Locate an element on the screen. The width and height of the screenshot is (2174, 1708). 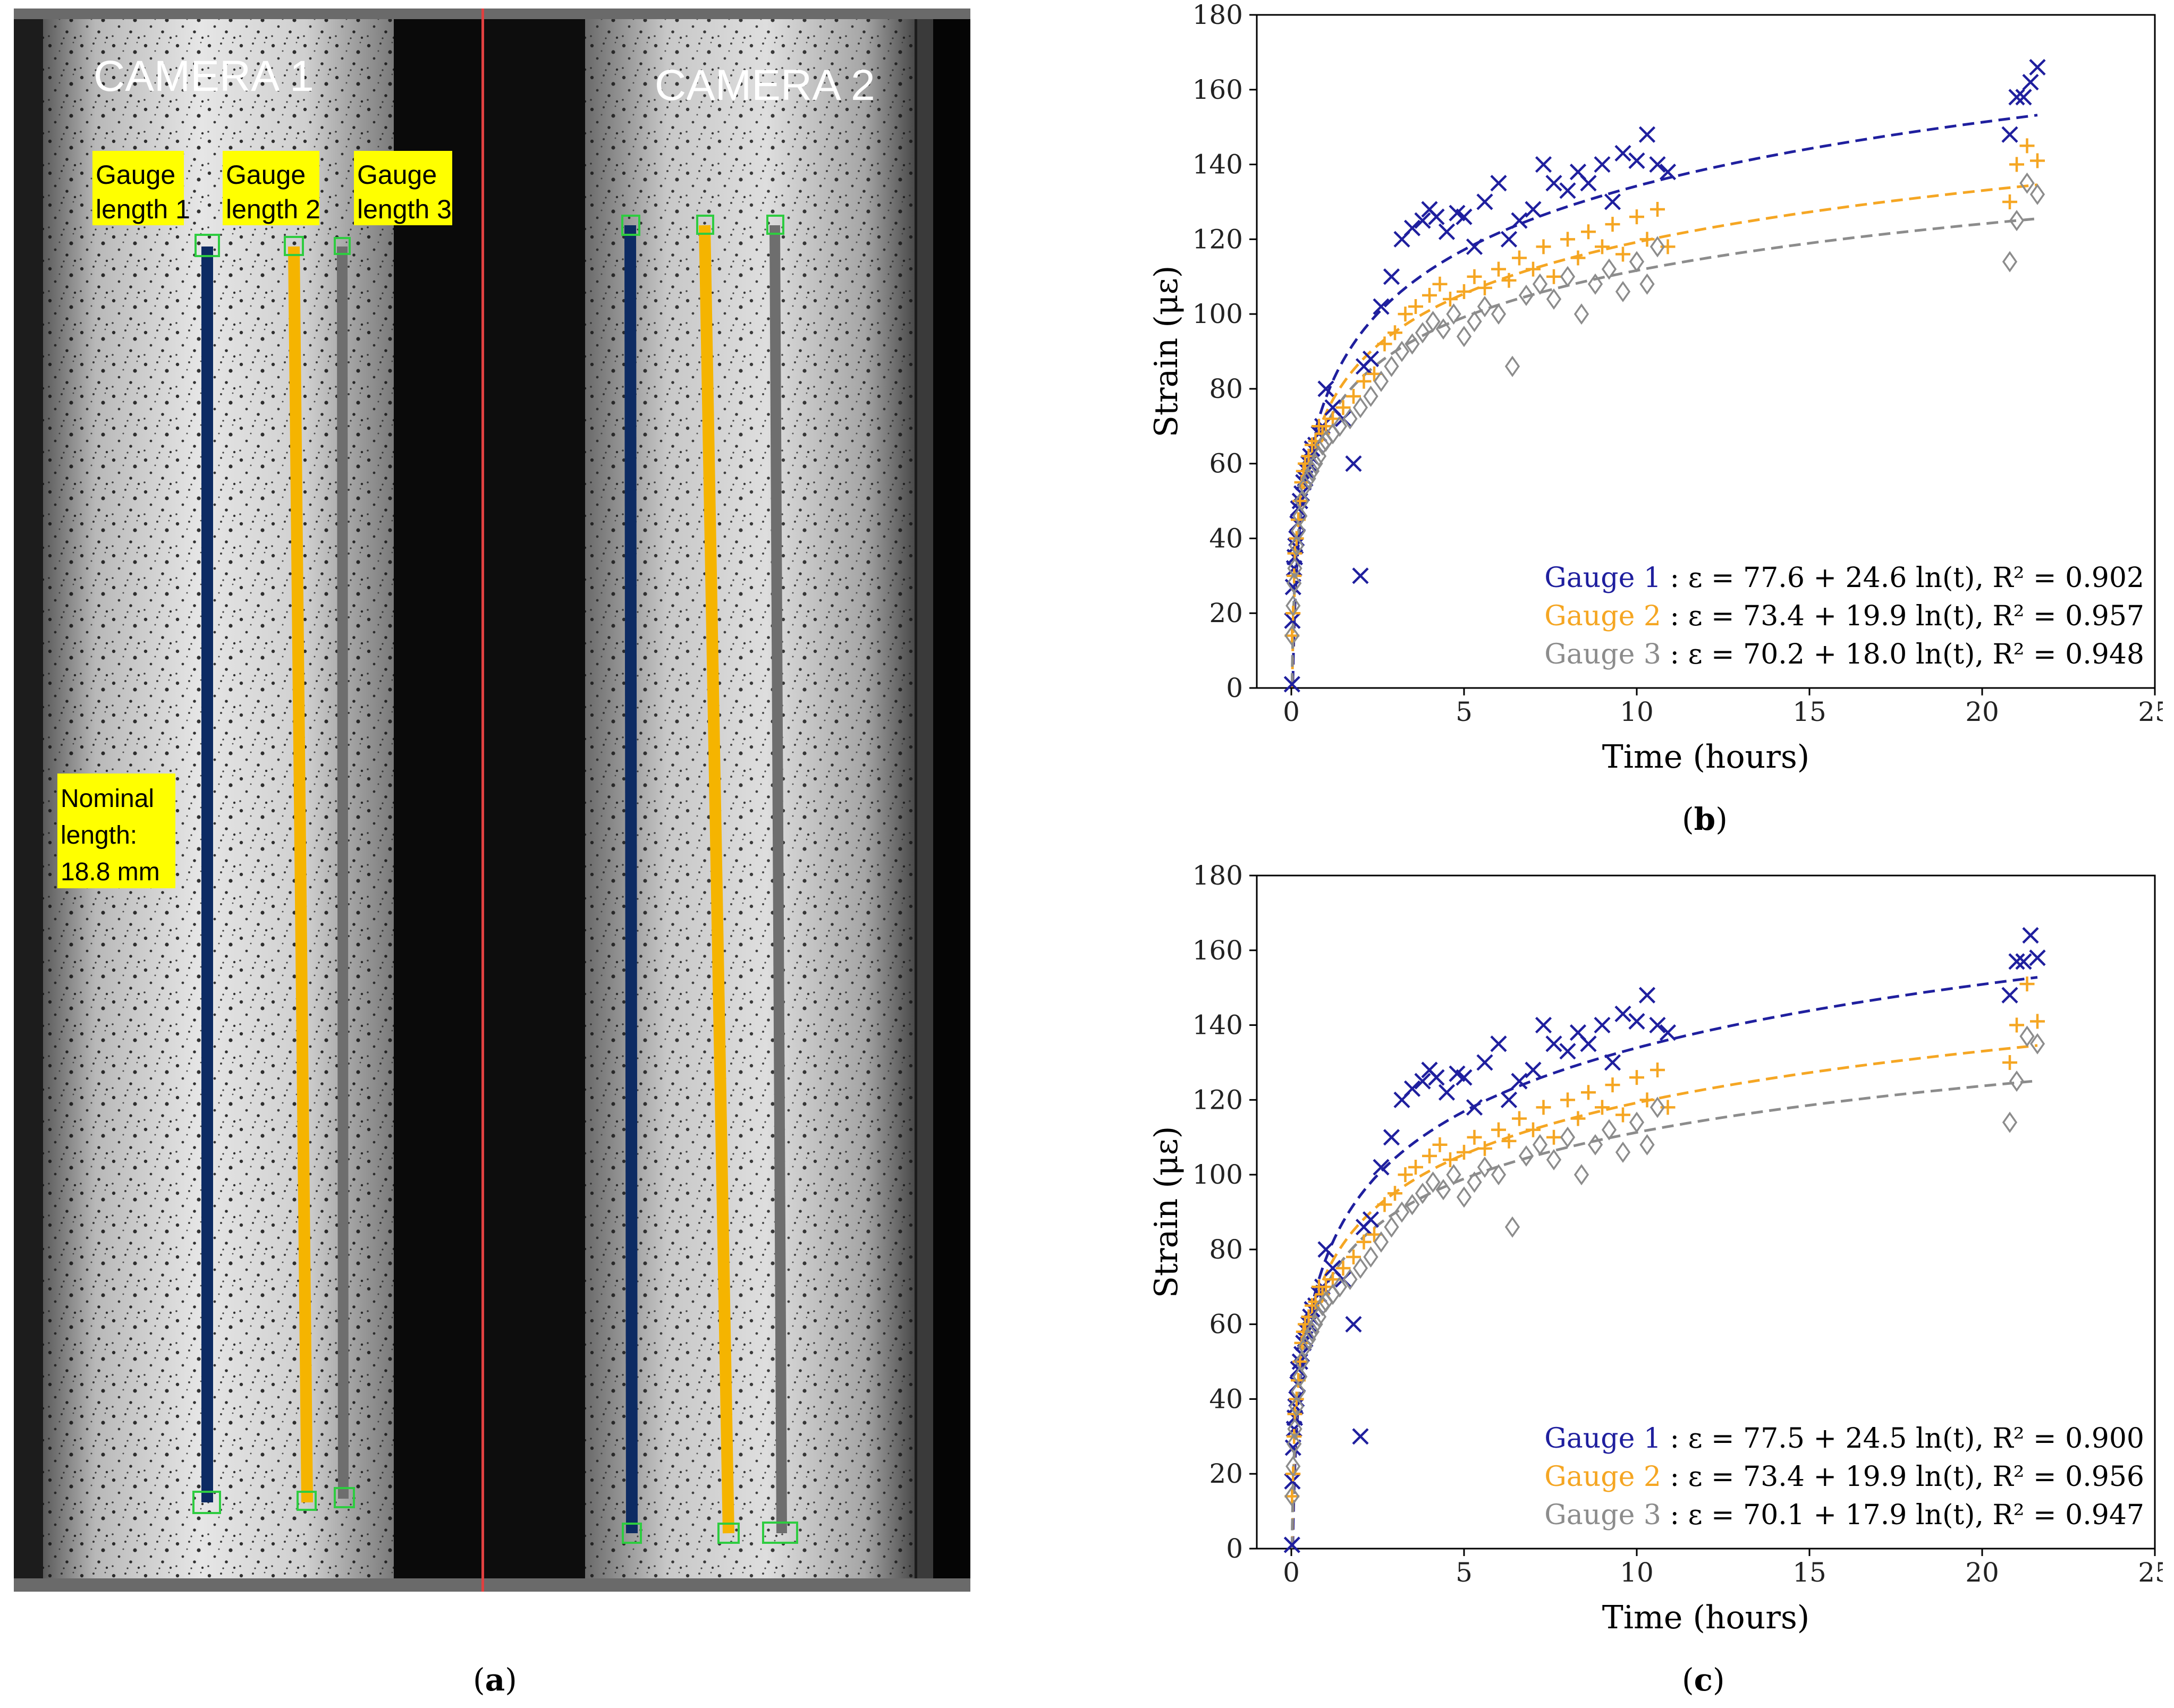
camera1-label: CAMERA 1 is located at coordinates (204, 76).